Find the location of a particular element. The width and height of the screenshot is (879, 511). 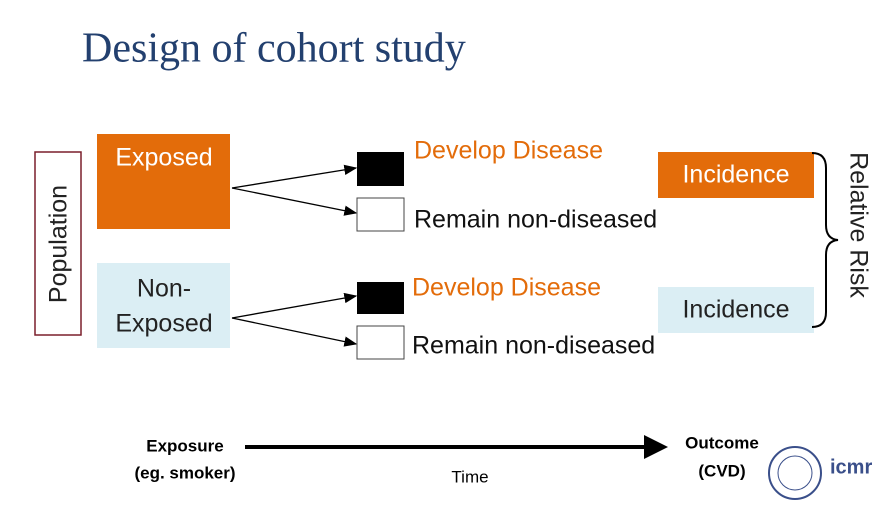

timeline-end: Outcome is located at coordinates (722, 442).